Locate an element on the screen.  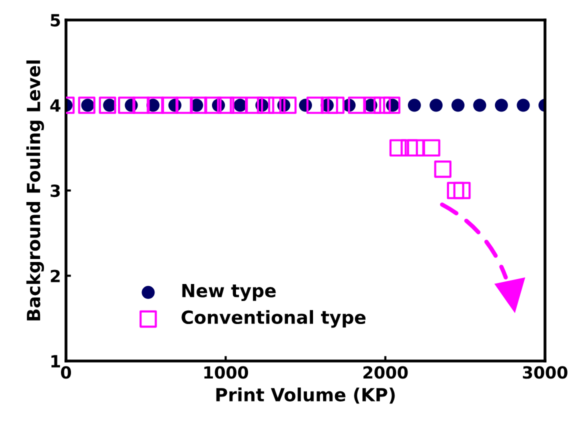
y-tick-label: 3 is located at coordinates (55, 191).